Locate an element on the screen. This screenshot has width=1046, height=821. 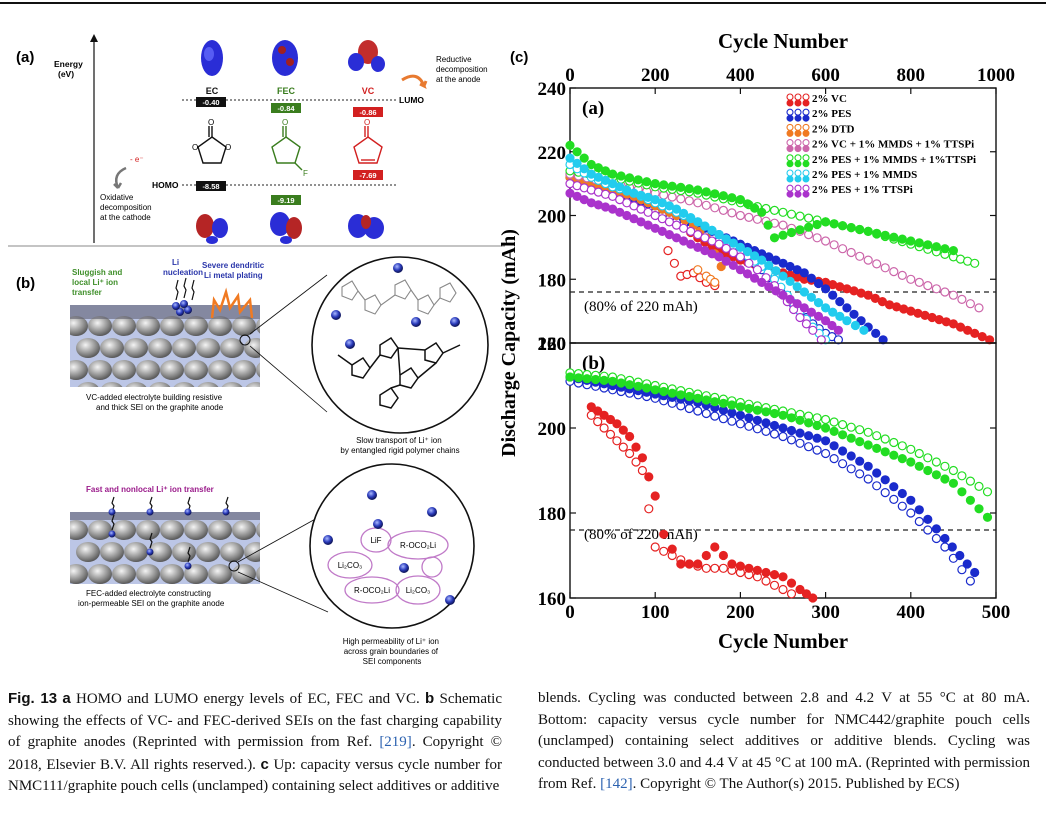
y-tick-label: 160 is located at coordinates (552, 344).